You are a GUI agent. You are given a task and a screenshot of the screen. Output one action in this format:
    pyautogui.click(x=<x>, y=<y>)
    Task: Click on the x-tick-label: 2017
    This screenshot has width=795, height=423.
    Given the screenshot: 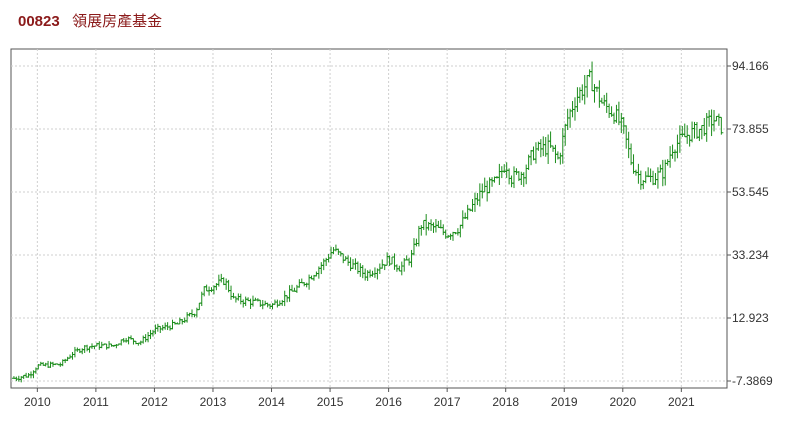 What is the action you would take?
    pyautogui.click(x=447, y=402)
    